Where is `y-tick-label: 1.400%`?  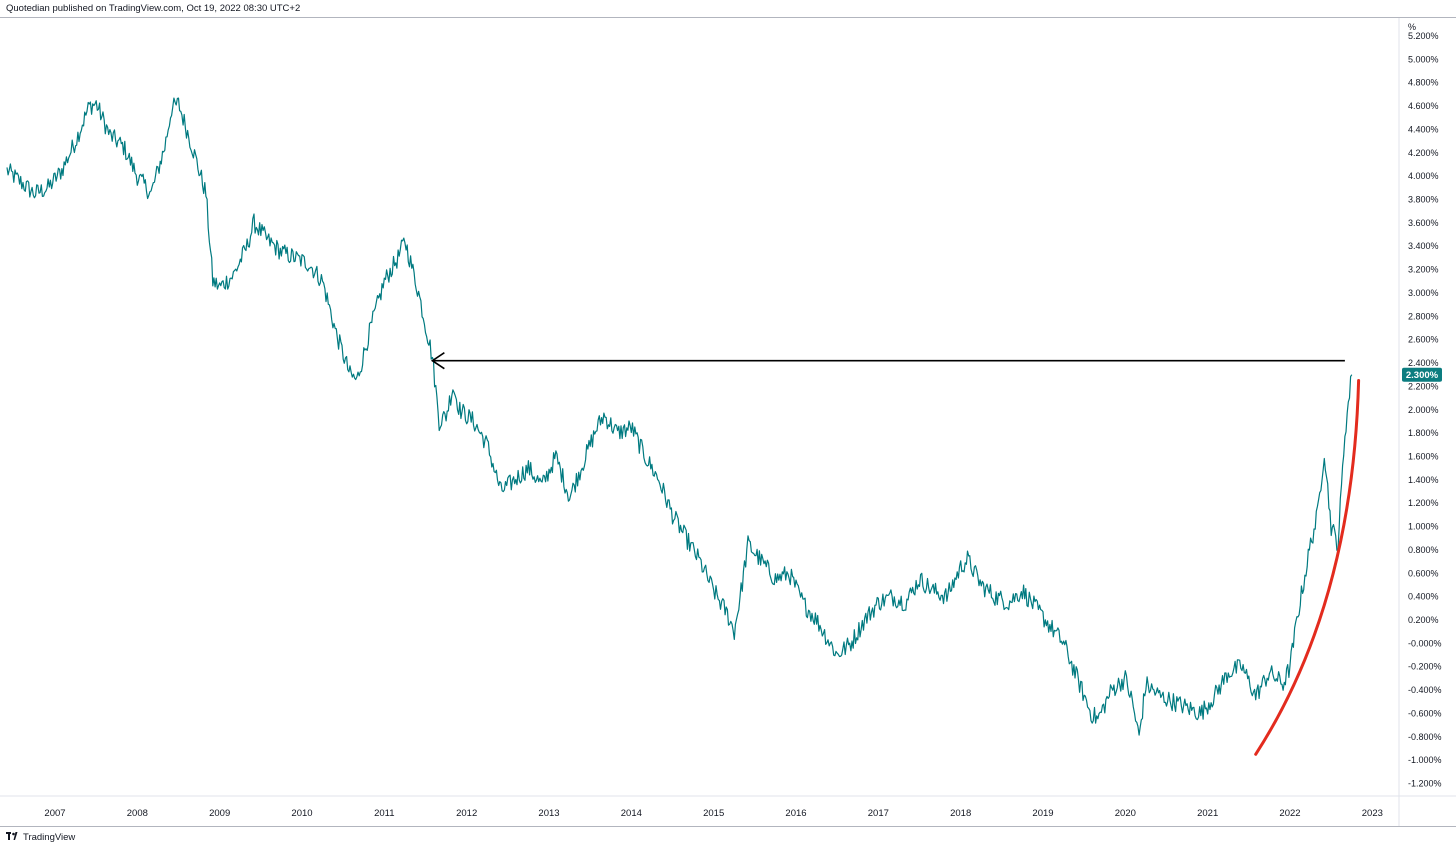 y-tick-label: 1.400% is located at coordinates (1423, 480).